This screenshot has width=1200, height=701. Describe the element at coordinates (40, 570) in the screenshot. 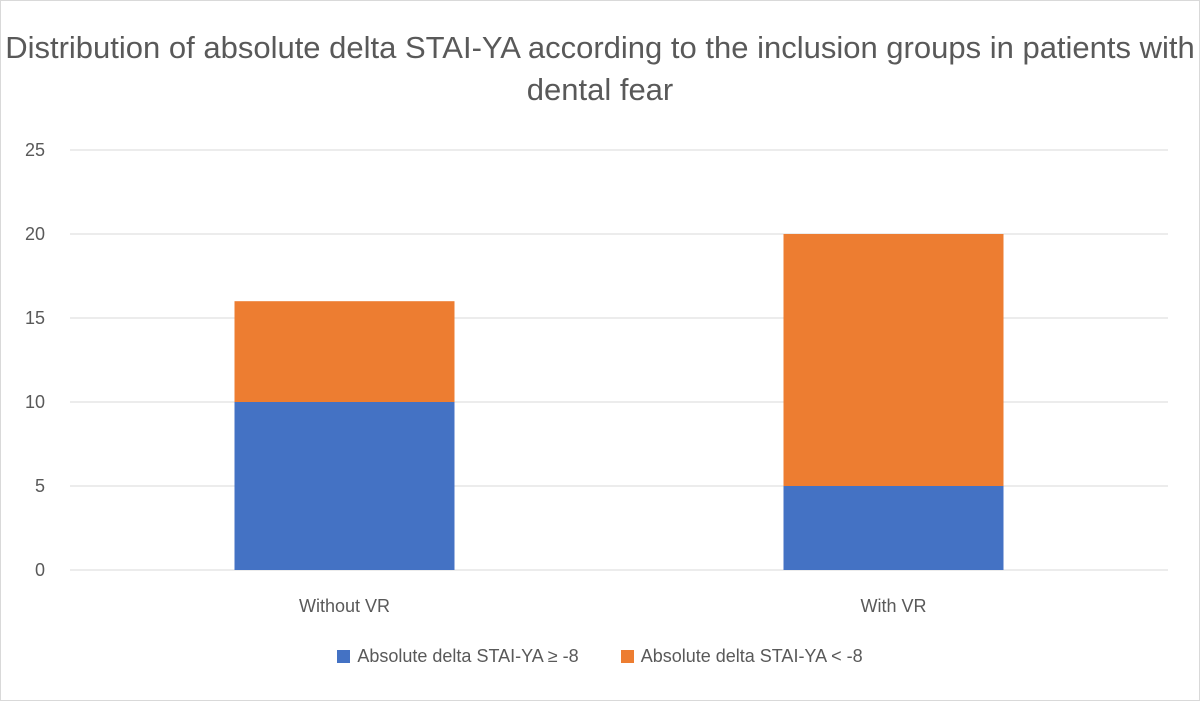

I see `y-tick-label: 0` at that location.